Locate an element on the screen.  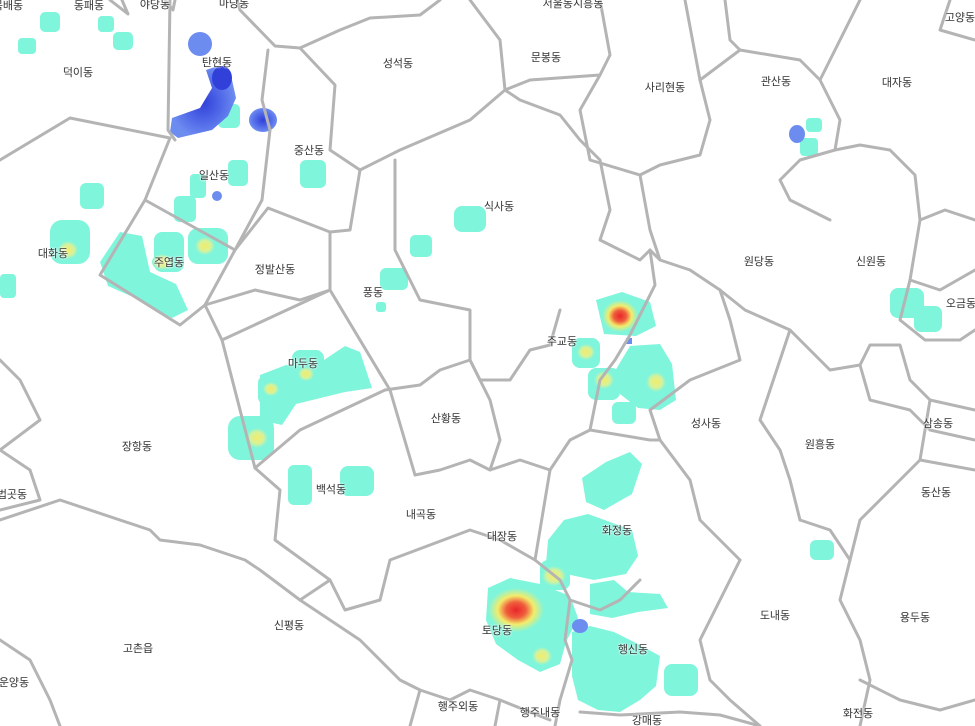
place-label: 화정동 is located at coordinates (617, 530).